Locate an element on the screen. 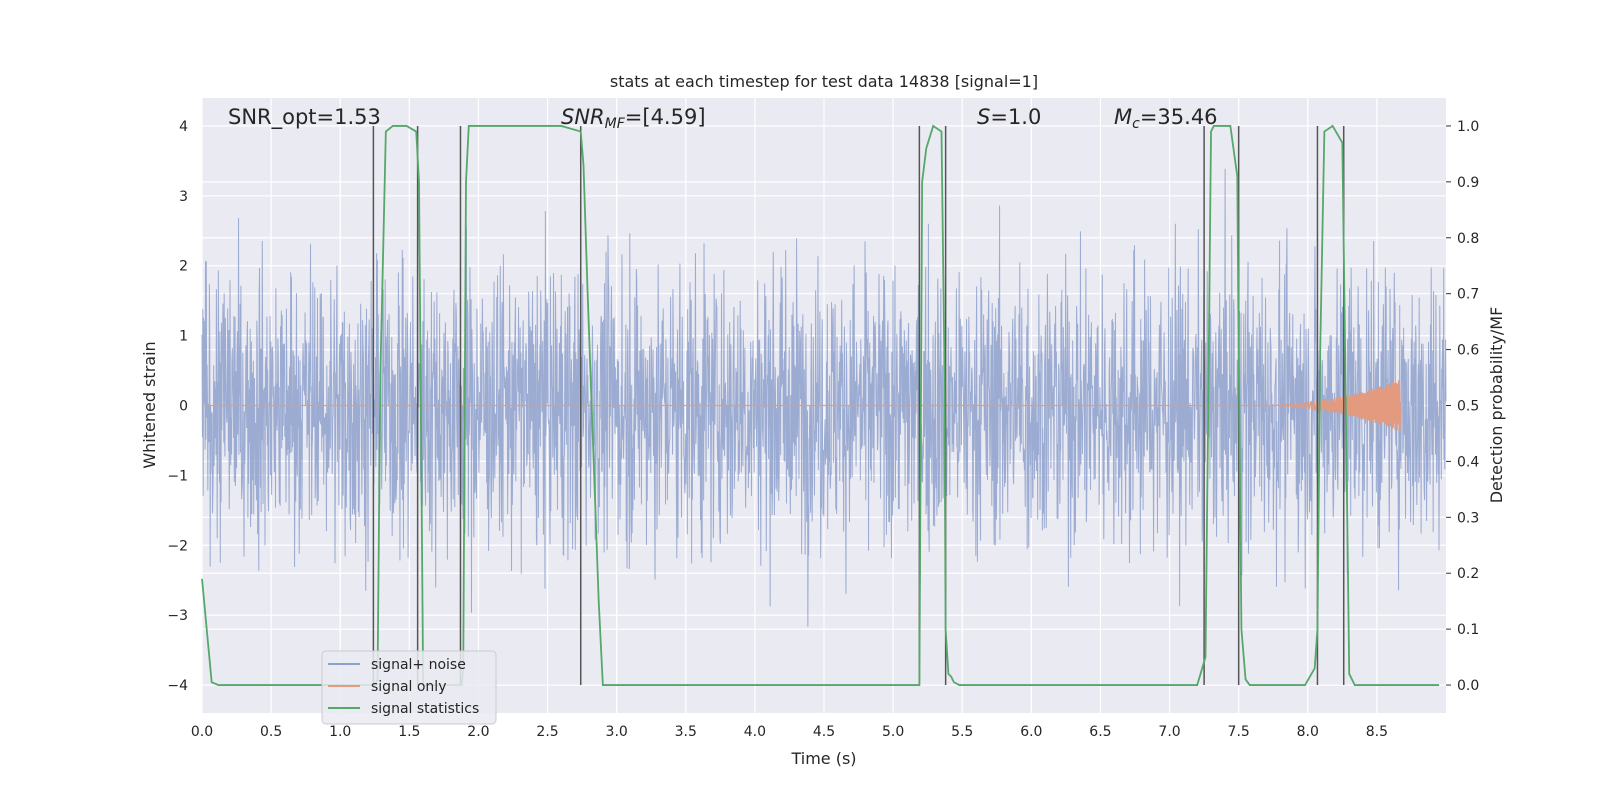  signal-trace is located at coordinates (802, 405).